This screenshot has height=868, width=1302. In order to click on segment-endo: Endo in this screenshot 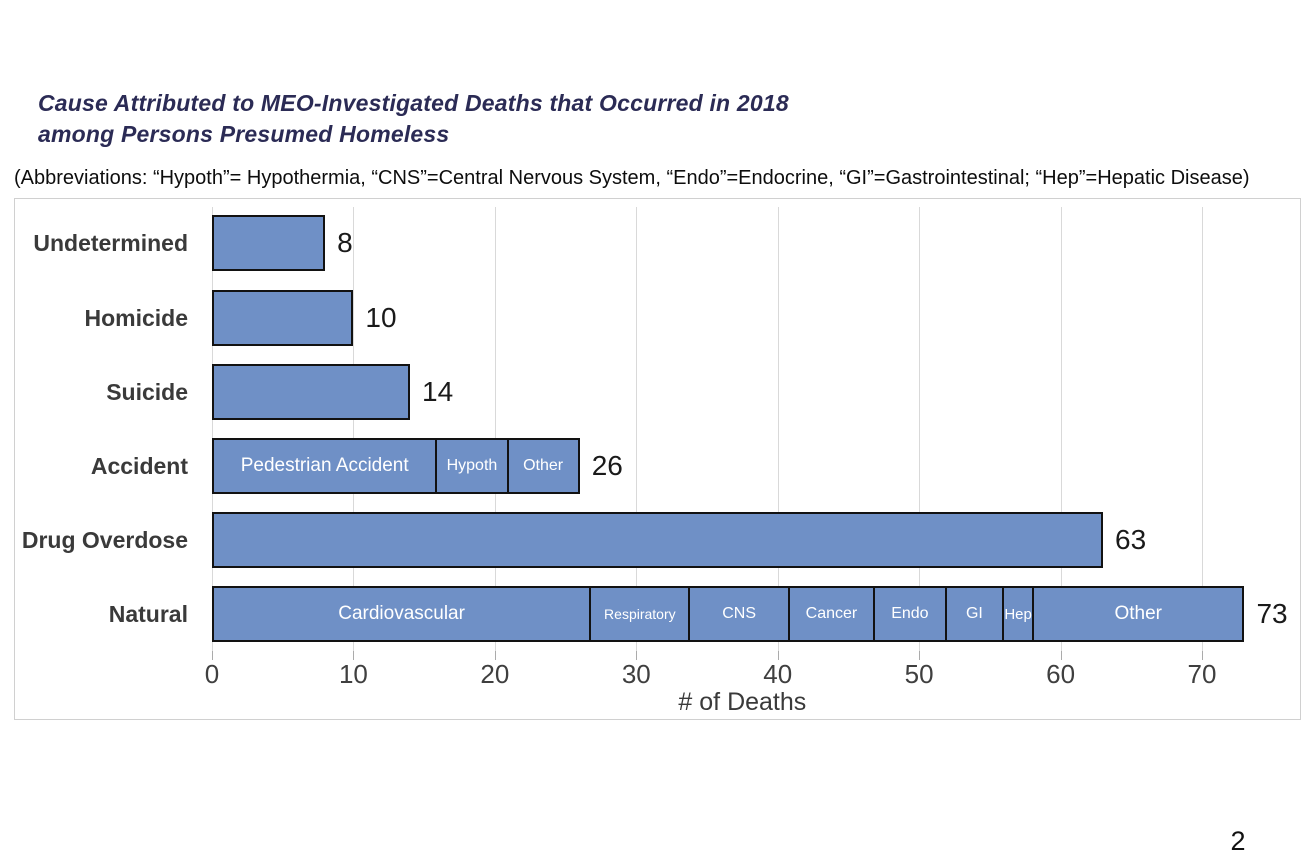, I will do `click(911, 614)`.